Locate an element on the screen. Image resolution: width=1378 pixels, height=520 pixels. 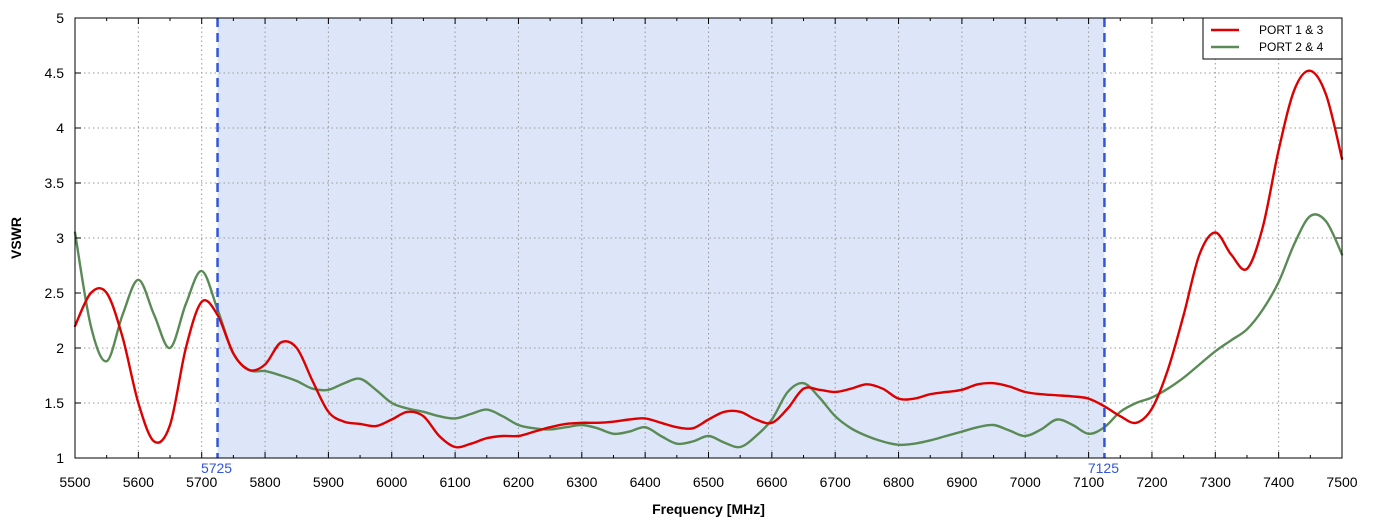
x-tick-label: 6700 is located at coordinates (835, 482).